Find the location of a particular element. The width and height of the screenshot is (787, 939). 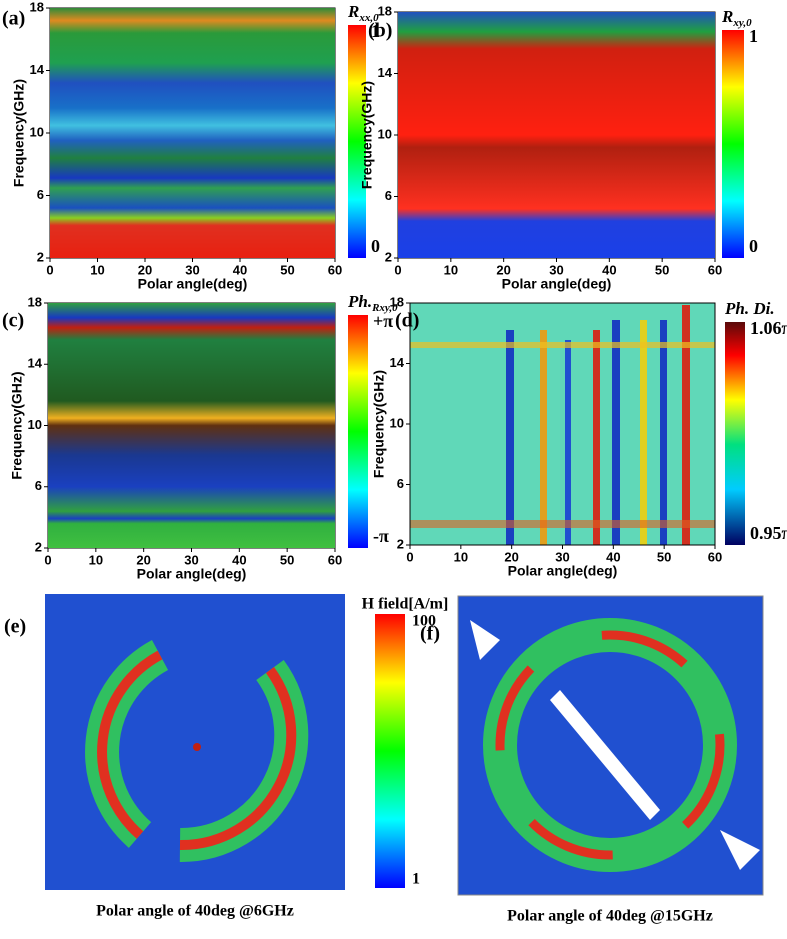

colorbar-title: Ph. Di. is located at coordinates (749, 308).